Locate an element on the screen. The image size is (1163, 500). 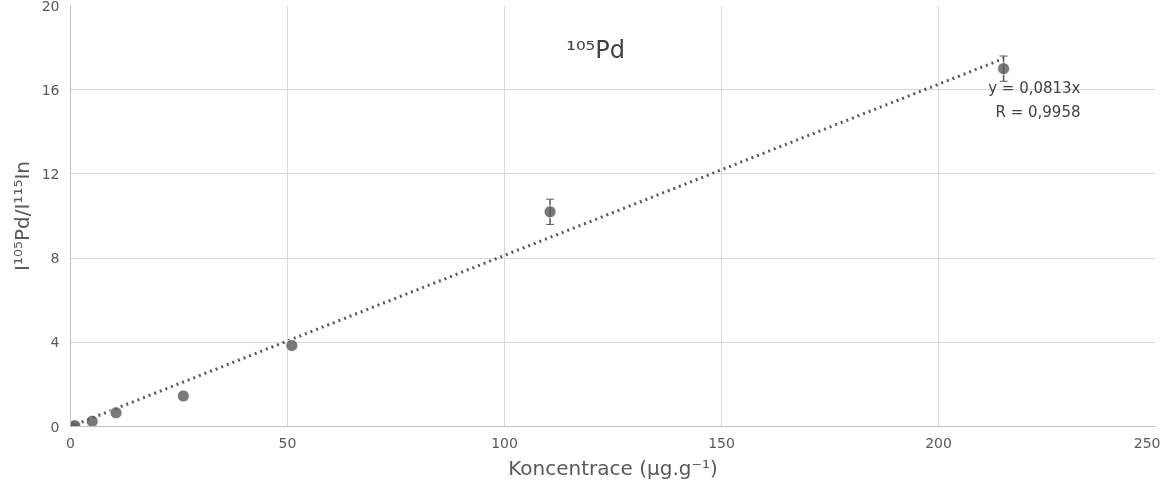
x-axis-title: Koncentrace (µg.g⁻¹) is located at coordinates (613, 467).